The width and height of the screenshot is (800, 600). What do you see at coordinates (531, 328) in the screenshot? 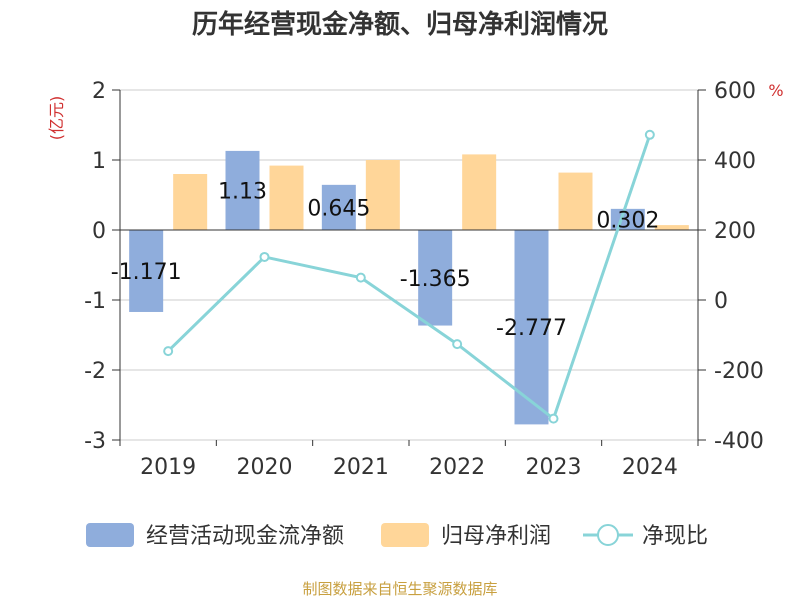
I see `data-label: -2.777` at bounding box center [531, 328].